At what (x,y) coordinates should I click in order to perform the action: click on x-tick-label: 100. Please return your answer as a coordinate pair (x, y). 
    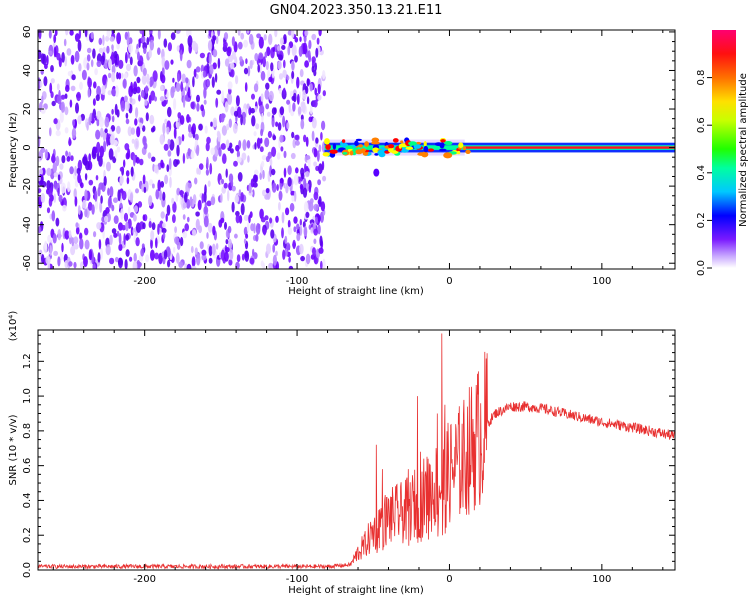
    Looking at the image, I should click on (601, 579).